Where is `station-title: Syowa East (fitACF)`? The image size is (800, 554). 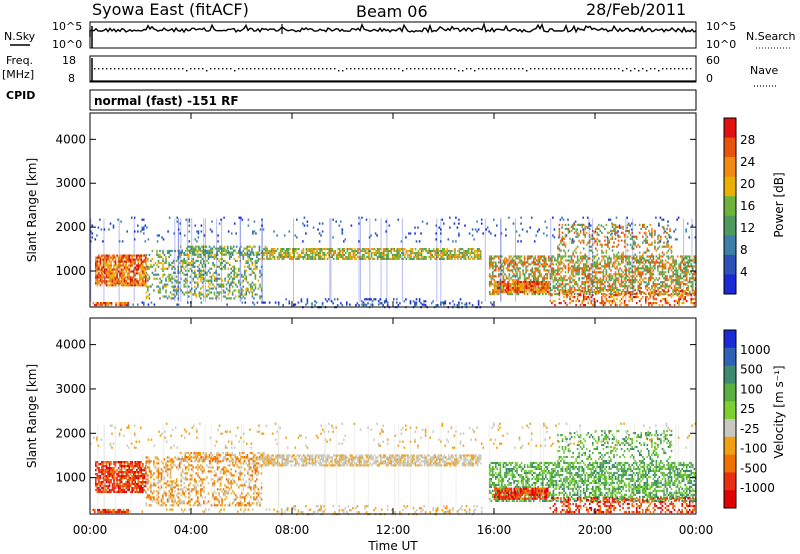 station-title: Syowa East (fitACF) is located at coordinates (170, 9).